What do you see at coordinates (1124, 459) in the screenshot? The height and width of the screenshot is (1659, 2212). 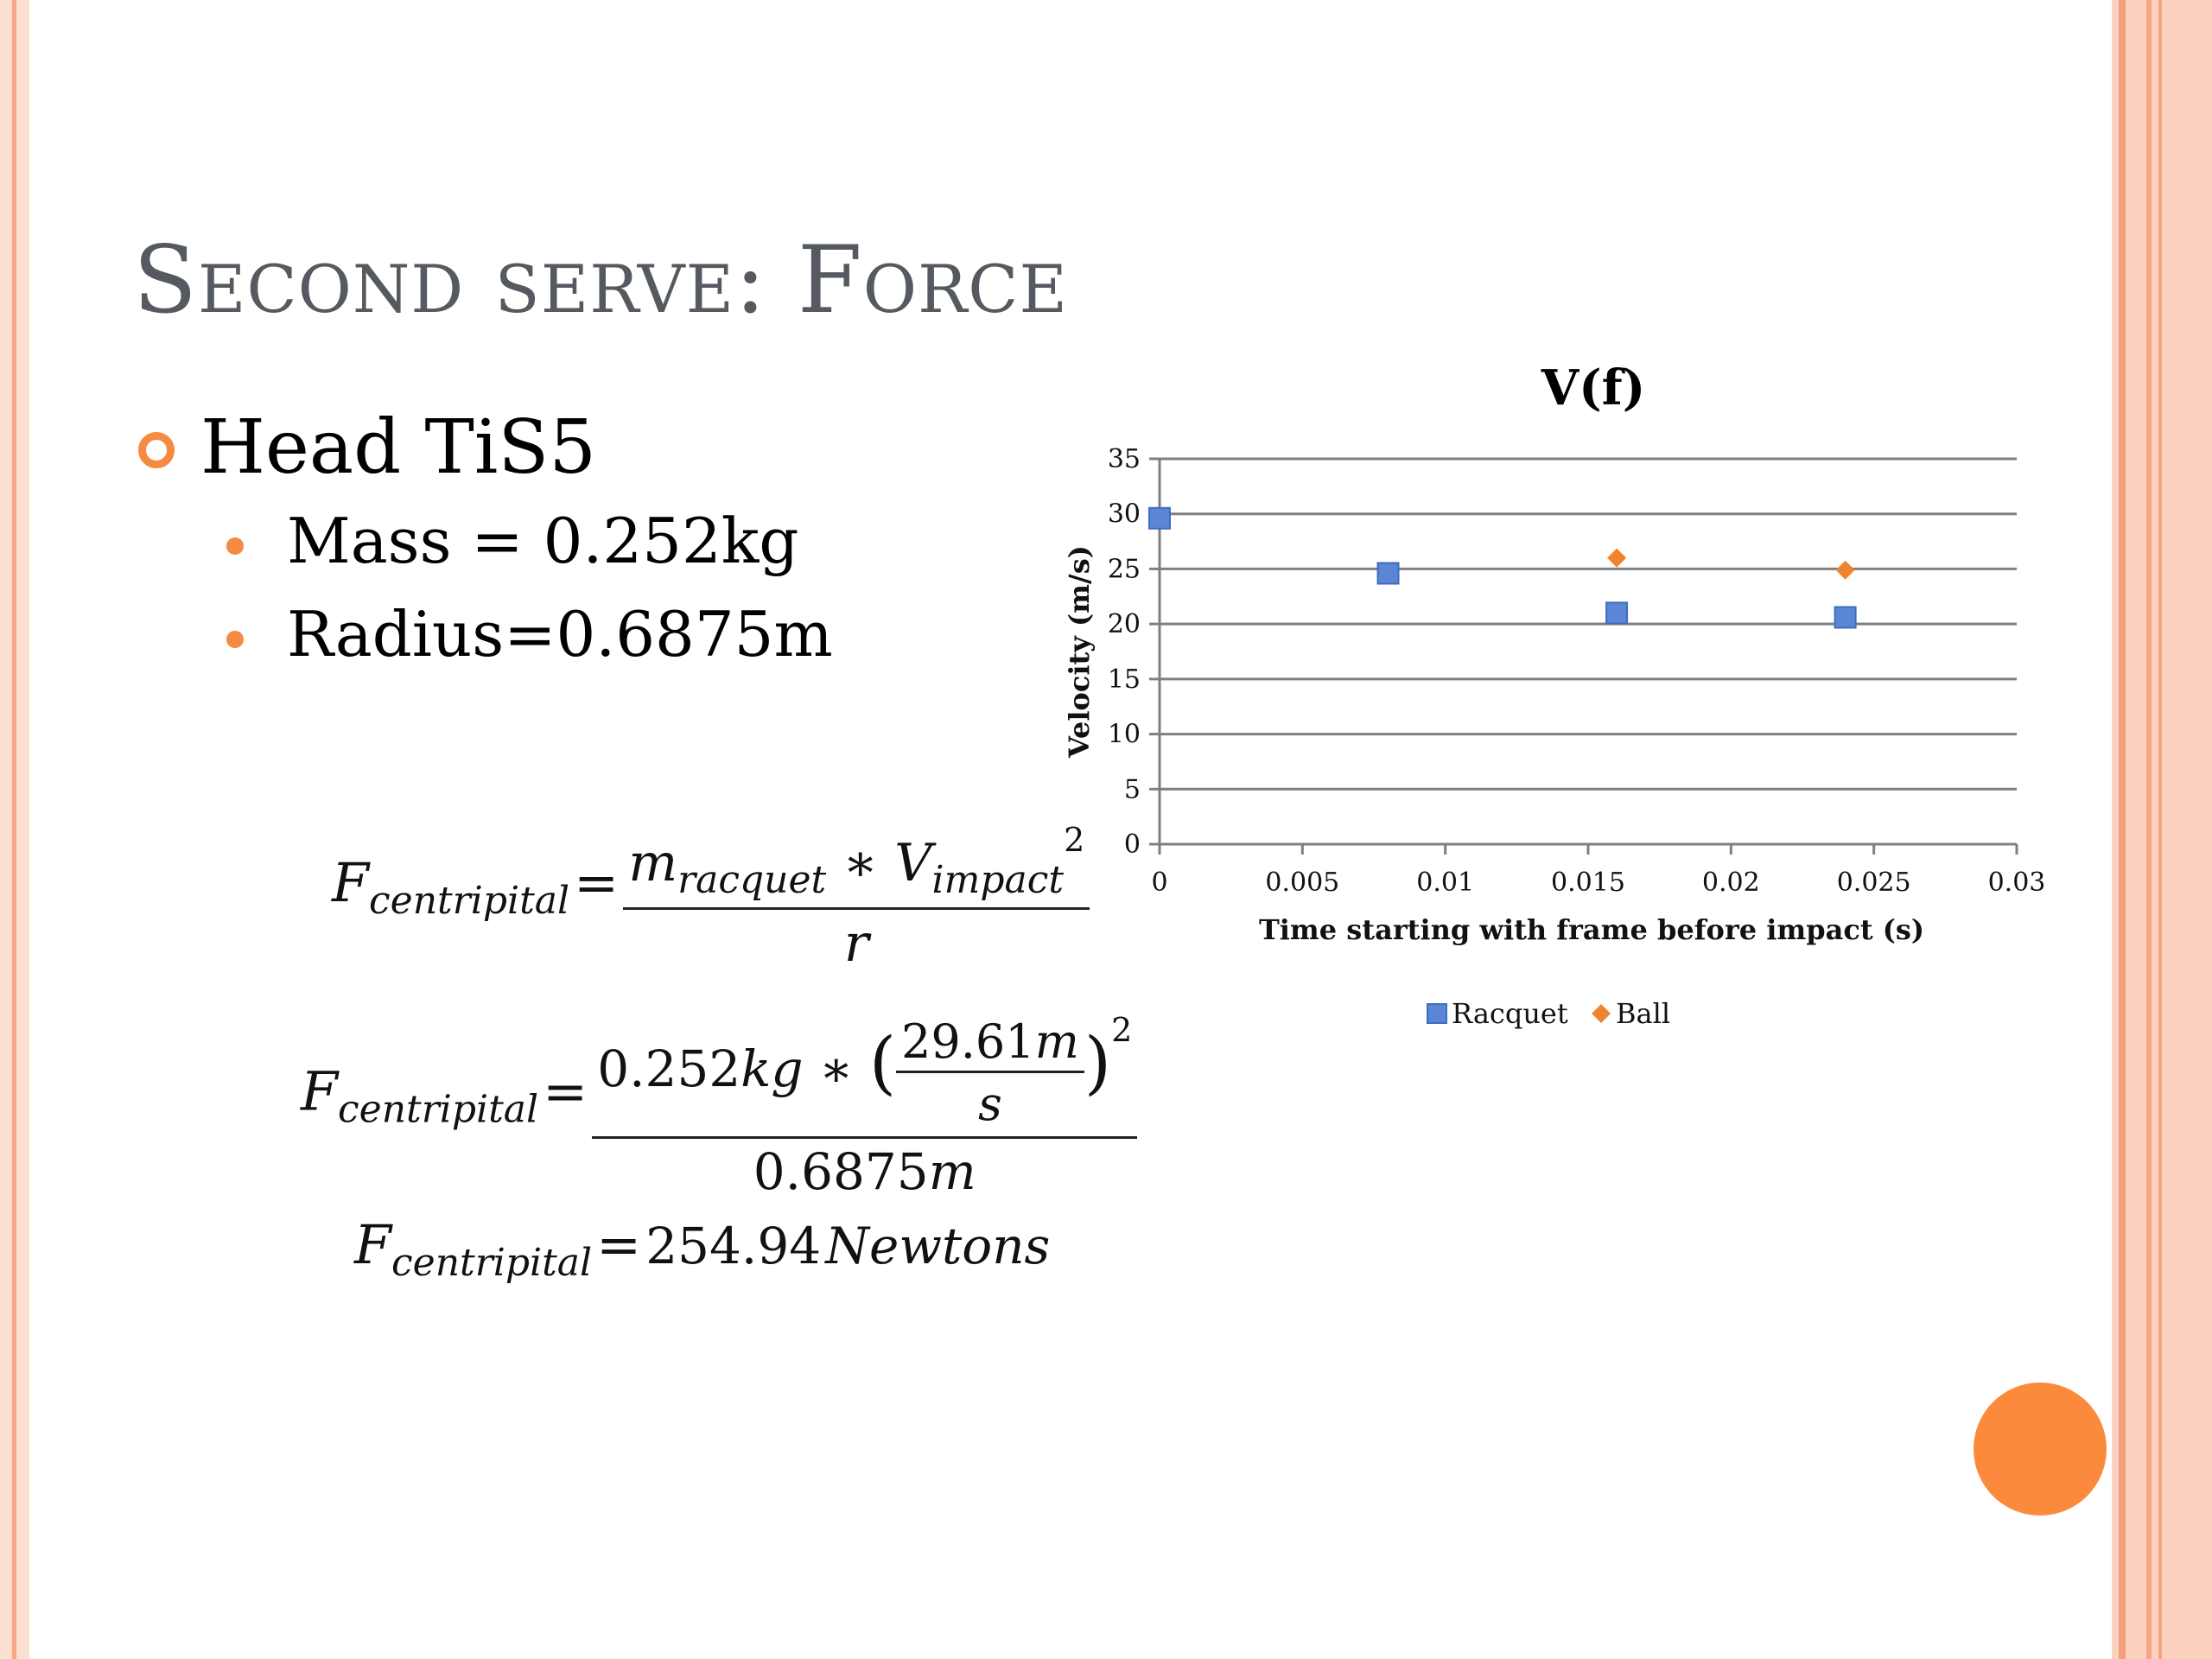 I see `y-tick-label: 35` at bounding box center [1124, 459].